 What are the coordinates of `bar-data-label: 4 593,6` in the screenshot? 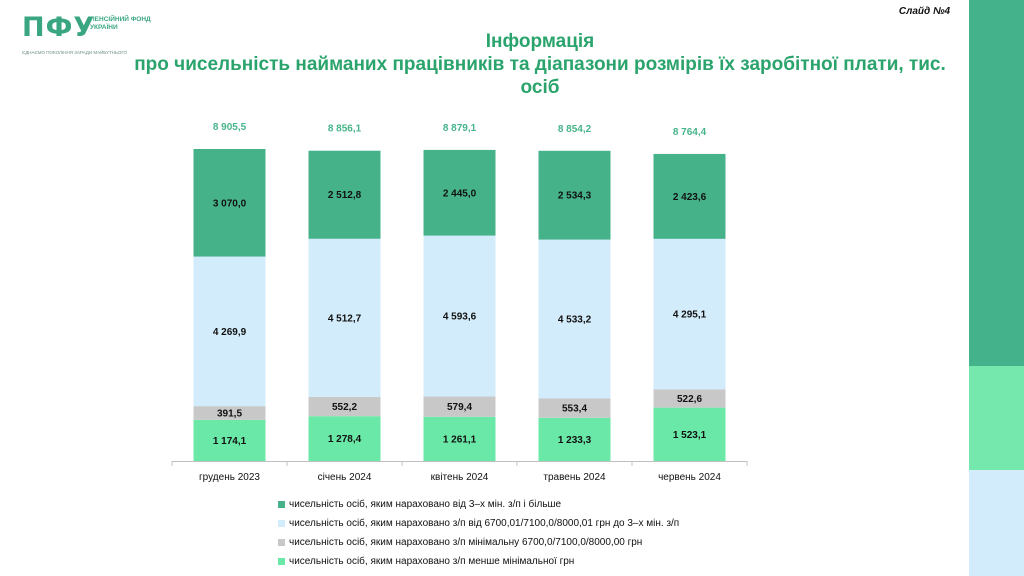 It's located at (460, 317).